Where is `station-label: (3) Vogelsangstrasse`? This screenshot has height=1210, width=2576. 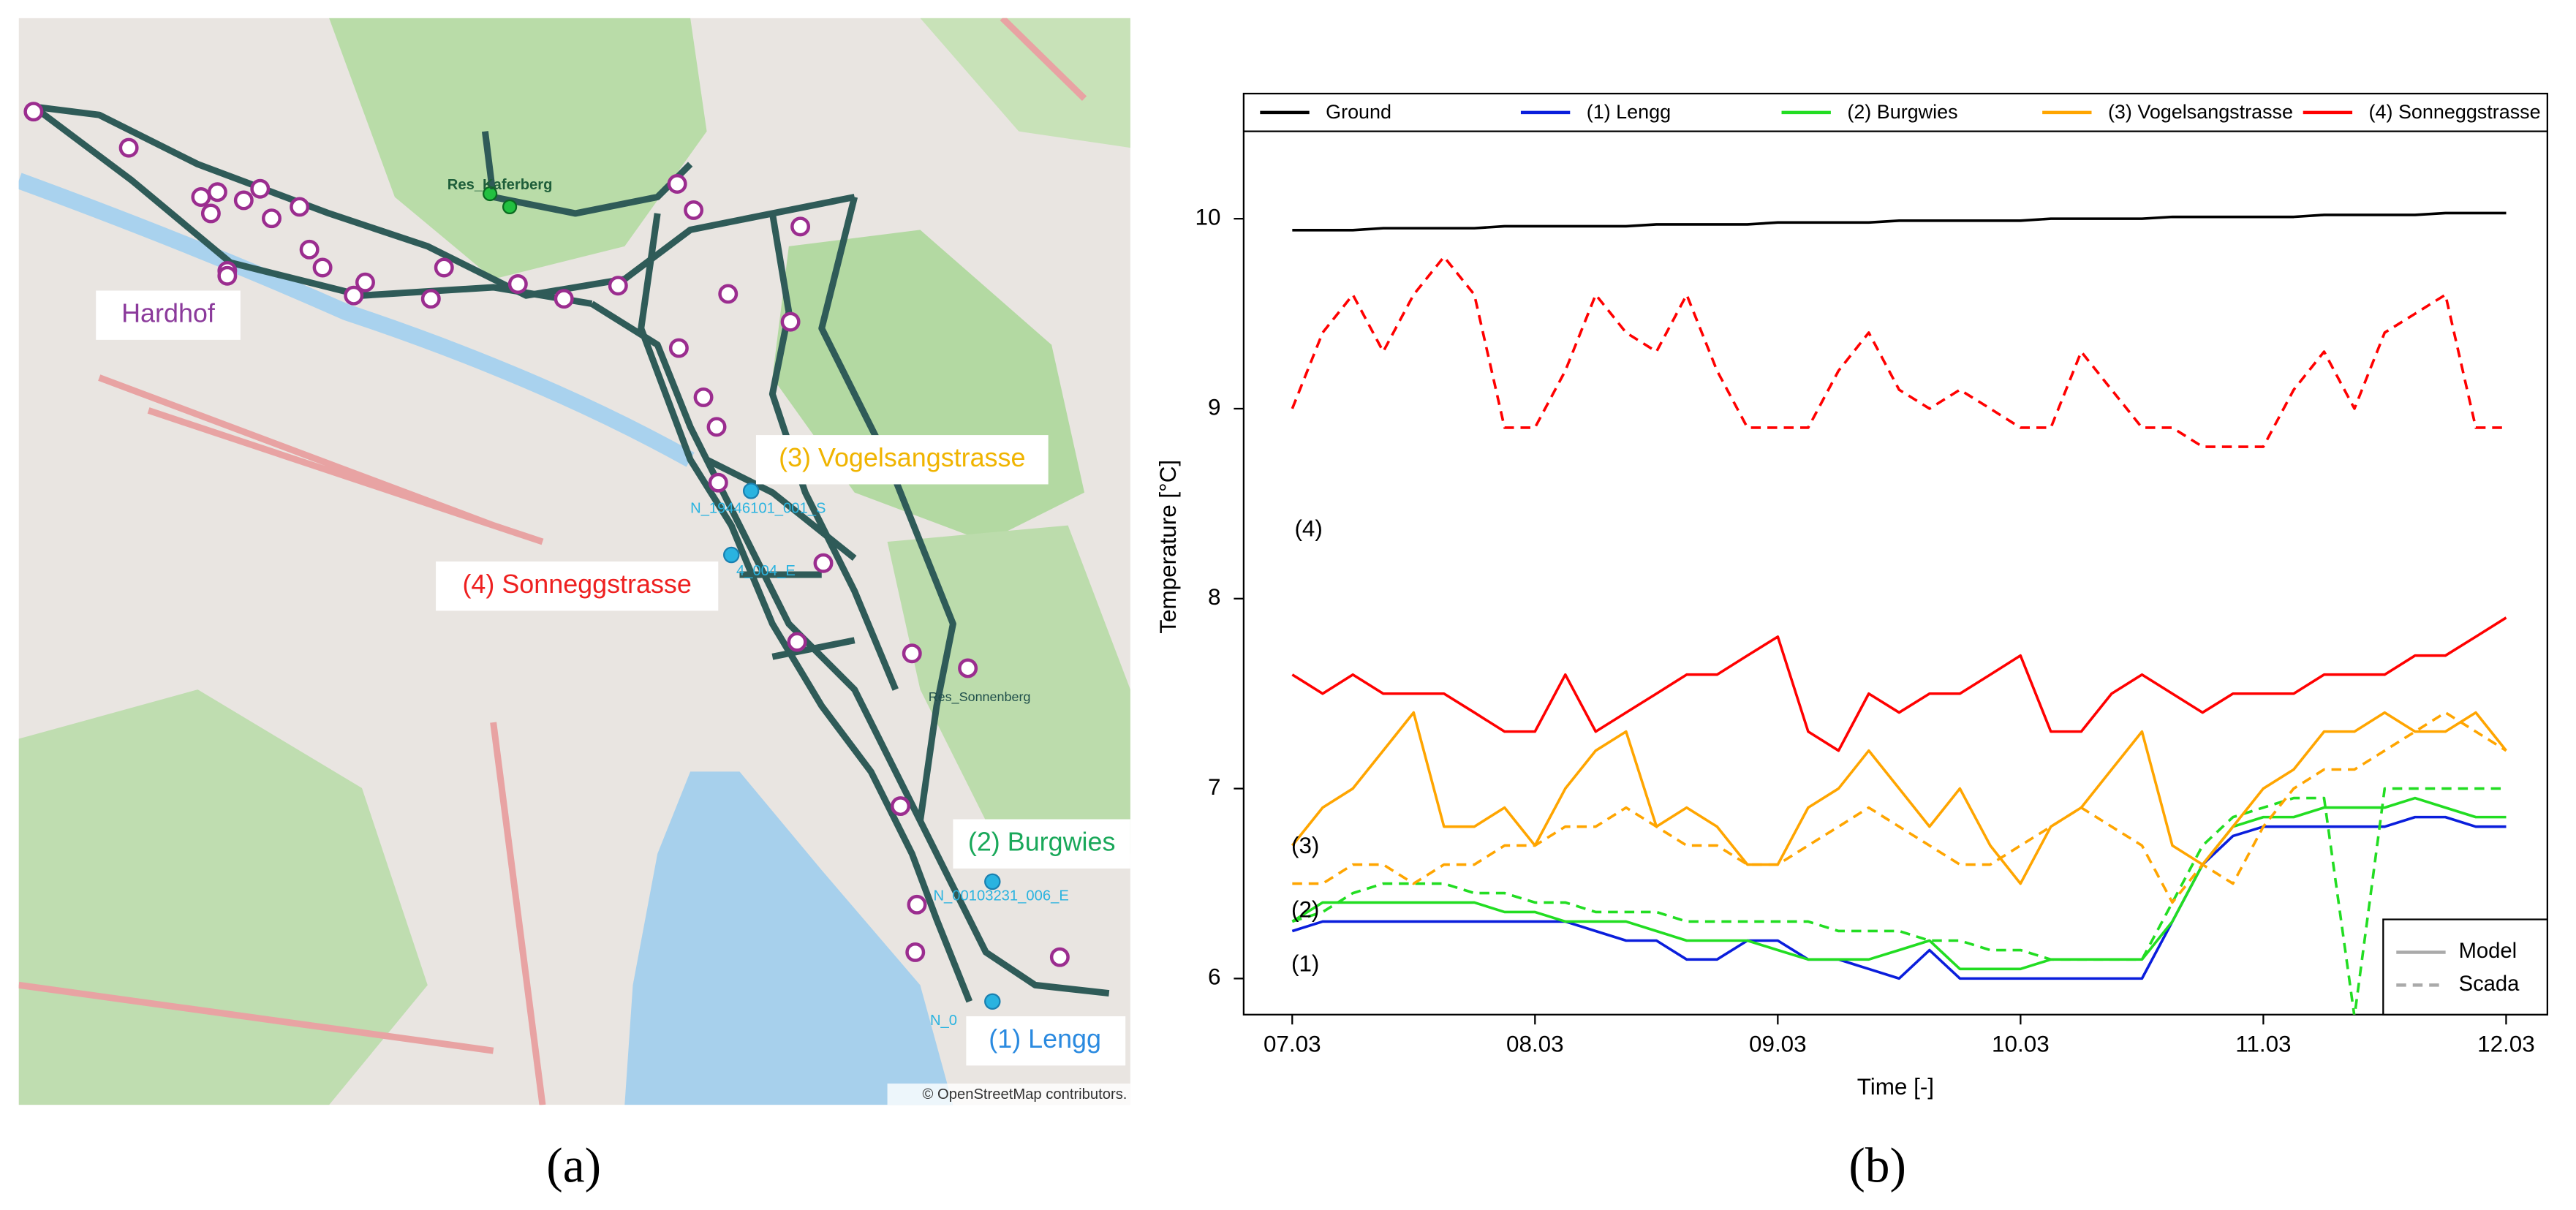 station-label: (3) Vogelsangstrasse is located at coordinates (902, 457).